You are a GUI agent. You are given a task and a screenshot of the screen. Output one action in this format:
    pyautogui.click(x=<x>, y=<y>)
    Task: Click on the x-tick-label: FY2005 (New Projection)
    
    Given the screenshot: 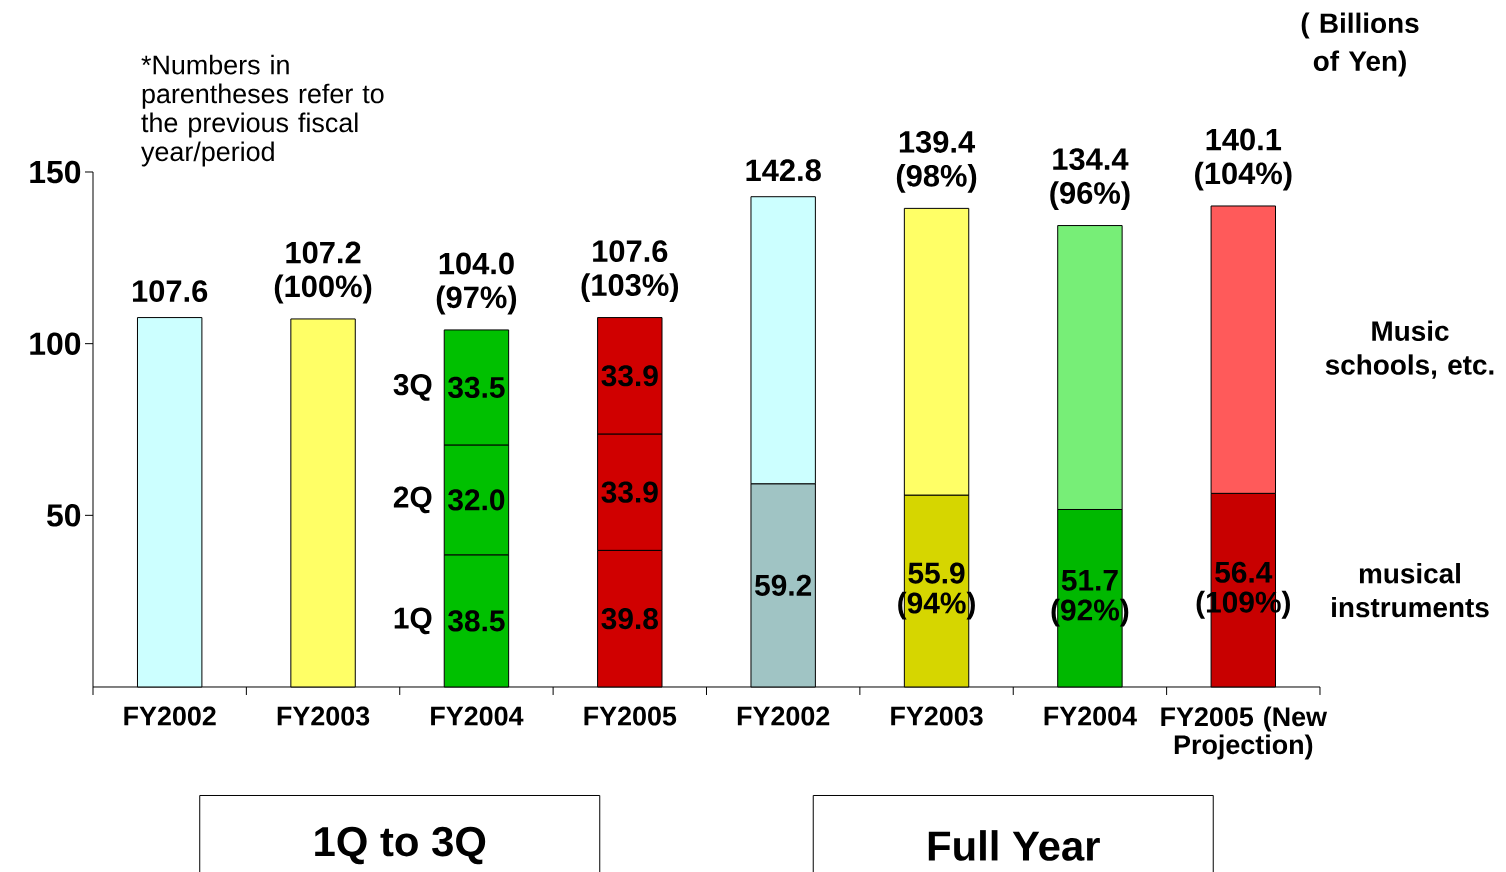 What is the action you would take?
    pyautogui.click(x=1244, y=733)
    